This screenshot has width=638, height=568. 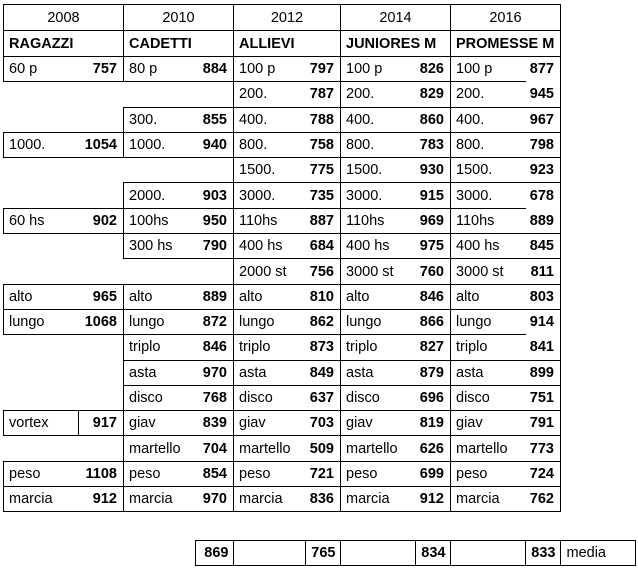 I want to click on event-value-cell: 915, so click(x=433, y=195).